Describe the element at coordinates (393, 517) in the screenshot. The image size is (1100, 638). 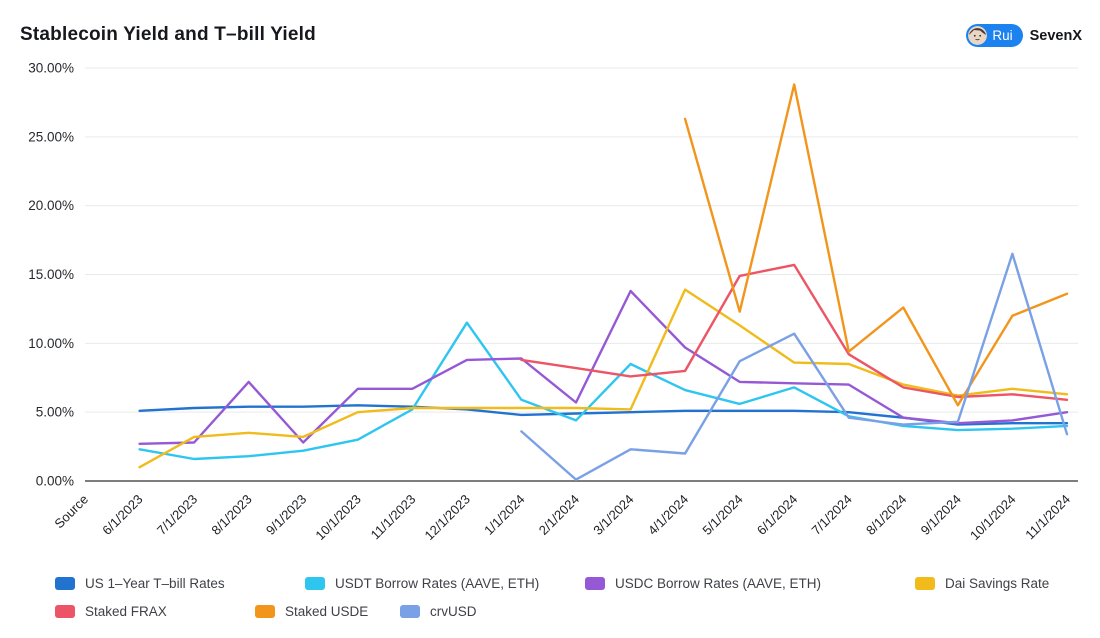
I see `x-axis-label: 11/1/2023` at that location.